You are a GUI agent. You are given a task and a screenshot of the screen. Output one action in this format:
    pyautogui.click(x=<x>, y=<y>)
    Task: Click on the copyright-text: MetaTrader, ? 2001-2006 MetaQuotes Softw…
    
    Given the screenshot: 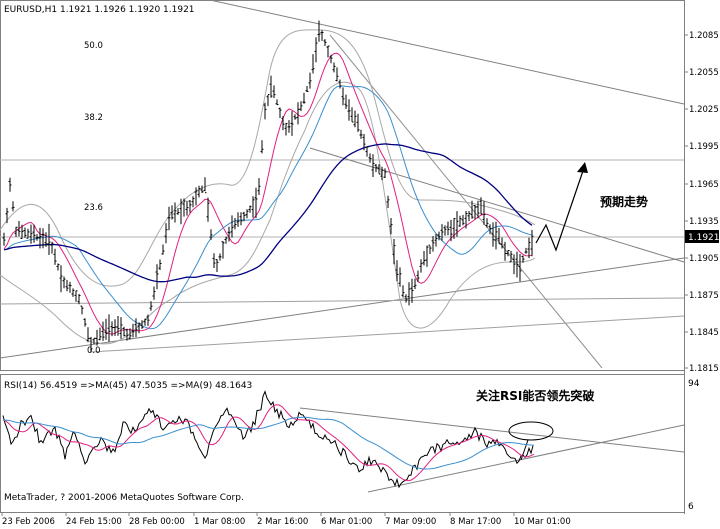 What is the action you would take?
    pyautogui.click(x=124, y=498)
    